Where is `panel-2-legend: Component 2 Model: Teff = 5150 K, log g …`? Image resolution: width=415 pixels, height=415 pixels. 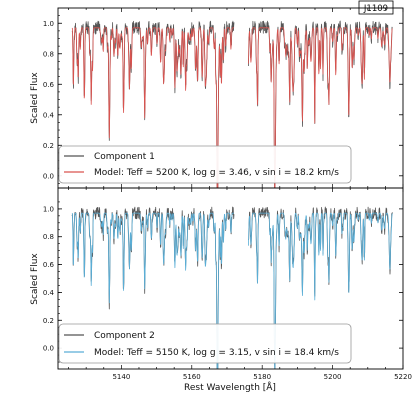 panel-2-legend: Component 2 Model: Teff = 5150 K, log g … is located at coordinates (205, 343).